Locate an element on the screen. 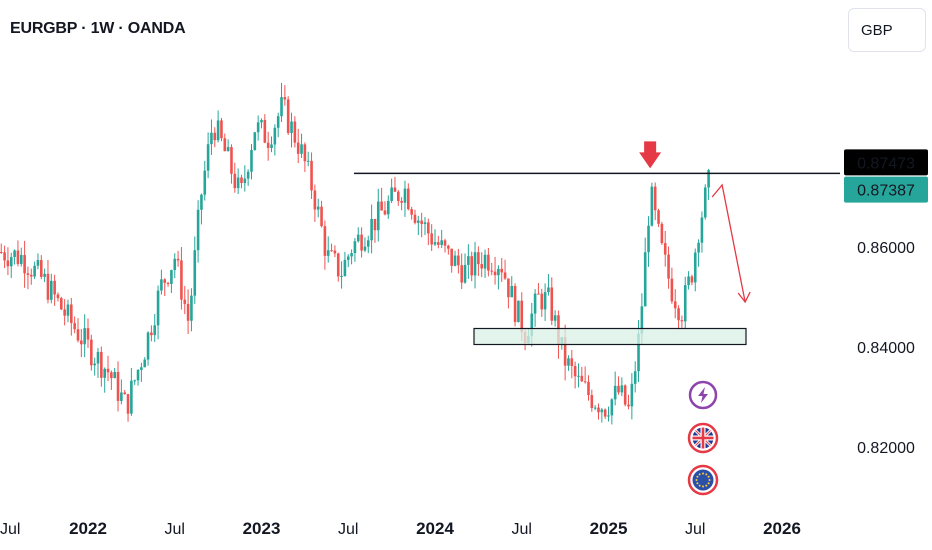  support-zone-box is located at coordinates (610, 336).